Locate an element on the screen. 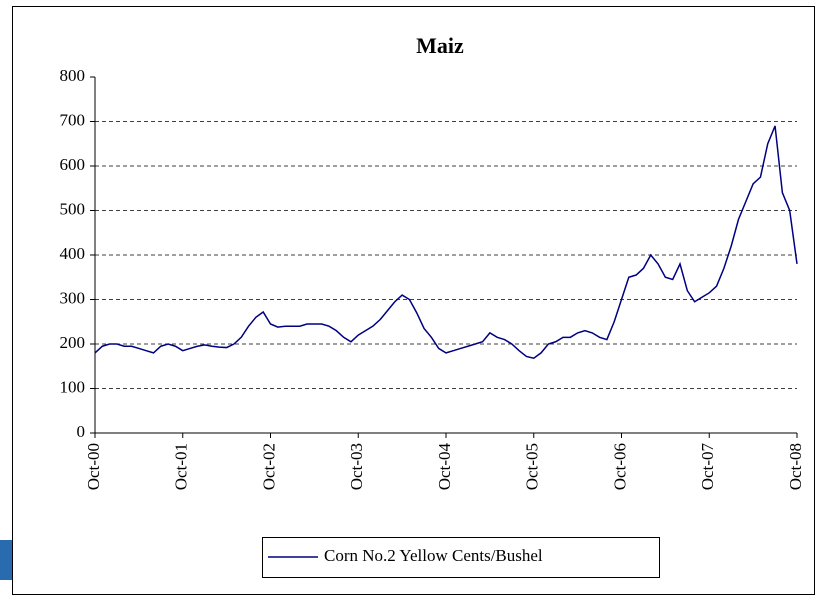 This screenshot has width=825, height=601. y-tick-label: 300 is located at coordinates (73, 297).